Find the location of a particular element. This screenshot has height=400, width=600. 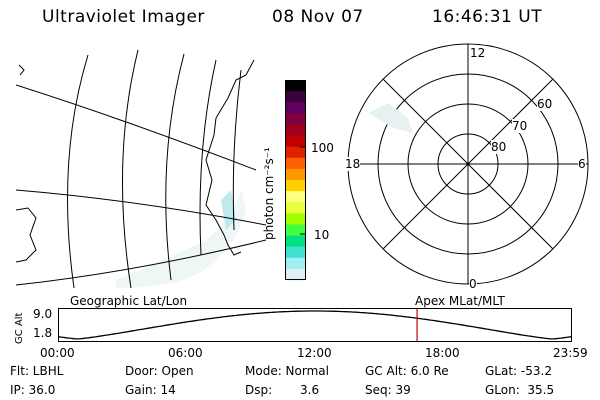

info-glon: GLon: 35.5 is located at coordinates (520, 390).